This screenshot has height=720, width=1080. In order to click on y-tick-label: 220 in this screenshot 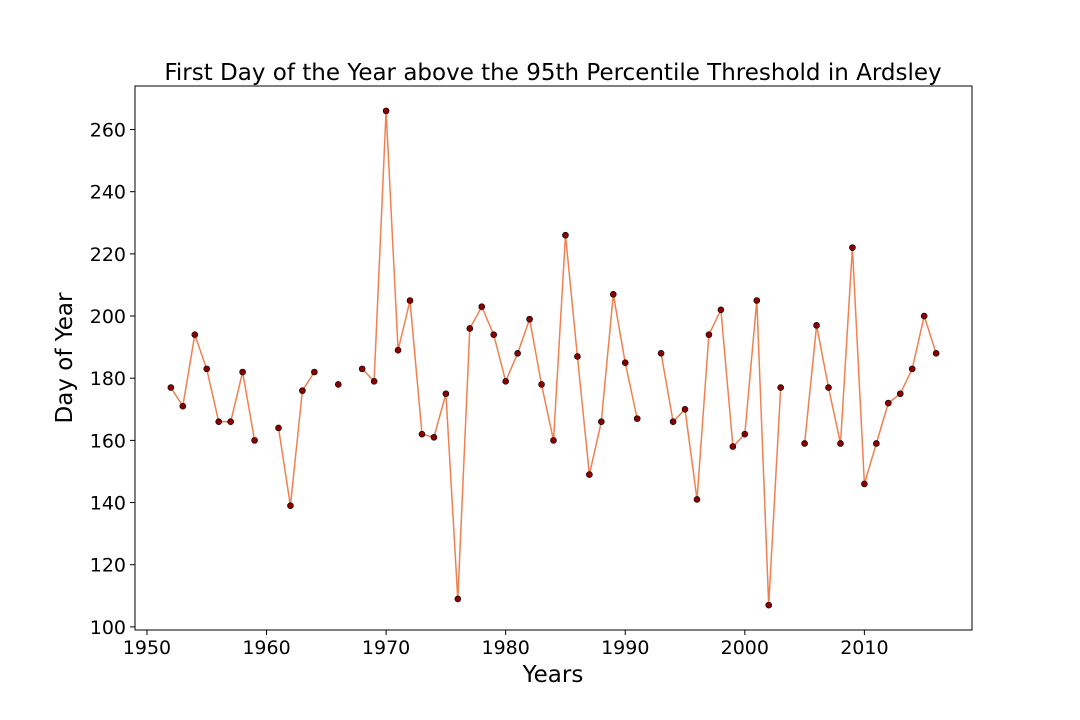, I will do `click(108, 255)`.